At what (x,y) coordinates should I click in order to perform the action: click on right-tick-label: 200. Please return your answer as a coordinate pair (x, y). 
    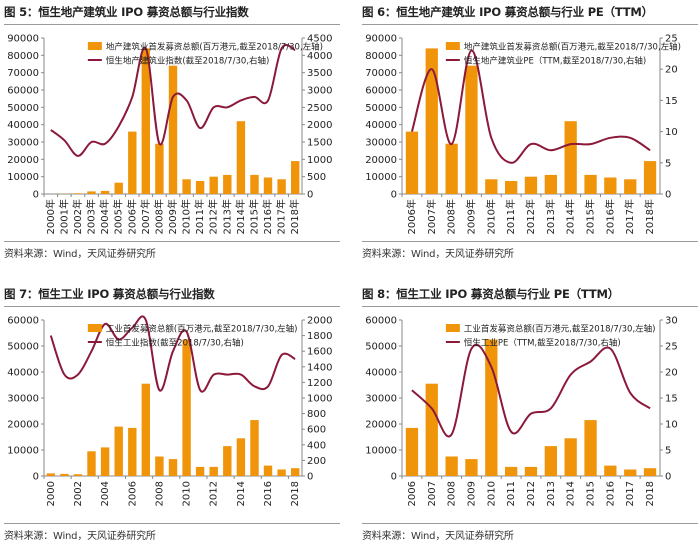
    Looking at the image, I should click on (316, 461).